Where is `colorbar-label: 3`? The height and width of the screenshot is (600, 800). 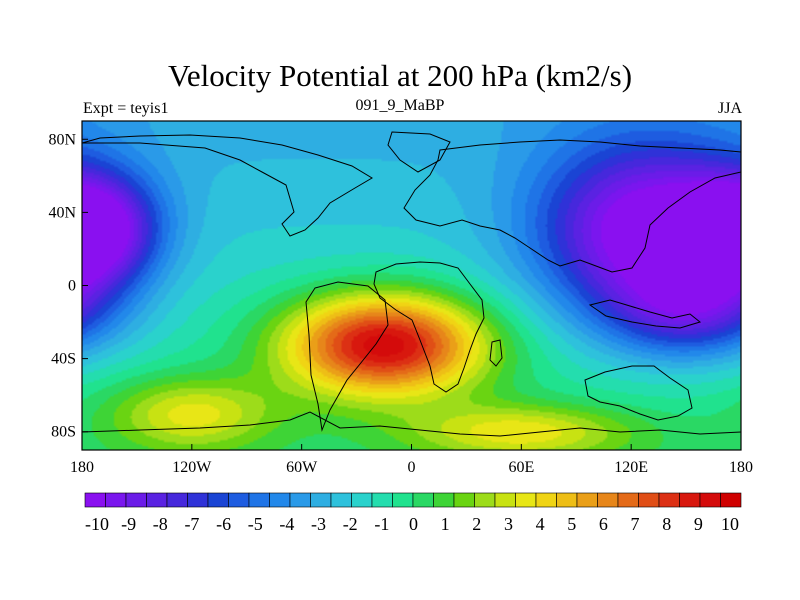 colorbar-label: 3 is located at coordinates (508, 524).